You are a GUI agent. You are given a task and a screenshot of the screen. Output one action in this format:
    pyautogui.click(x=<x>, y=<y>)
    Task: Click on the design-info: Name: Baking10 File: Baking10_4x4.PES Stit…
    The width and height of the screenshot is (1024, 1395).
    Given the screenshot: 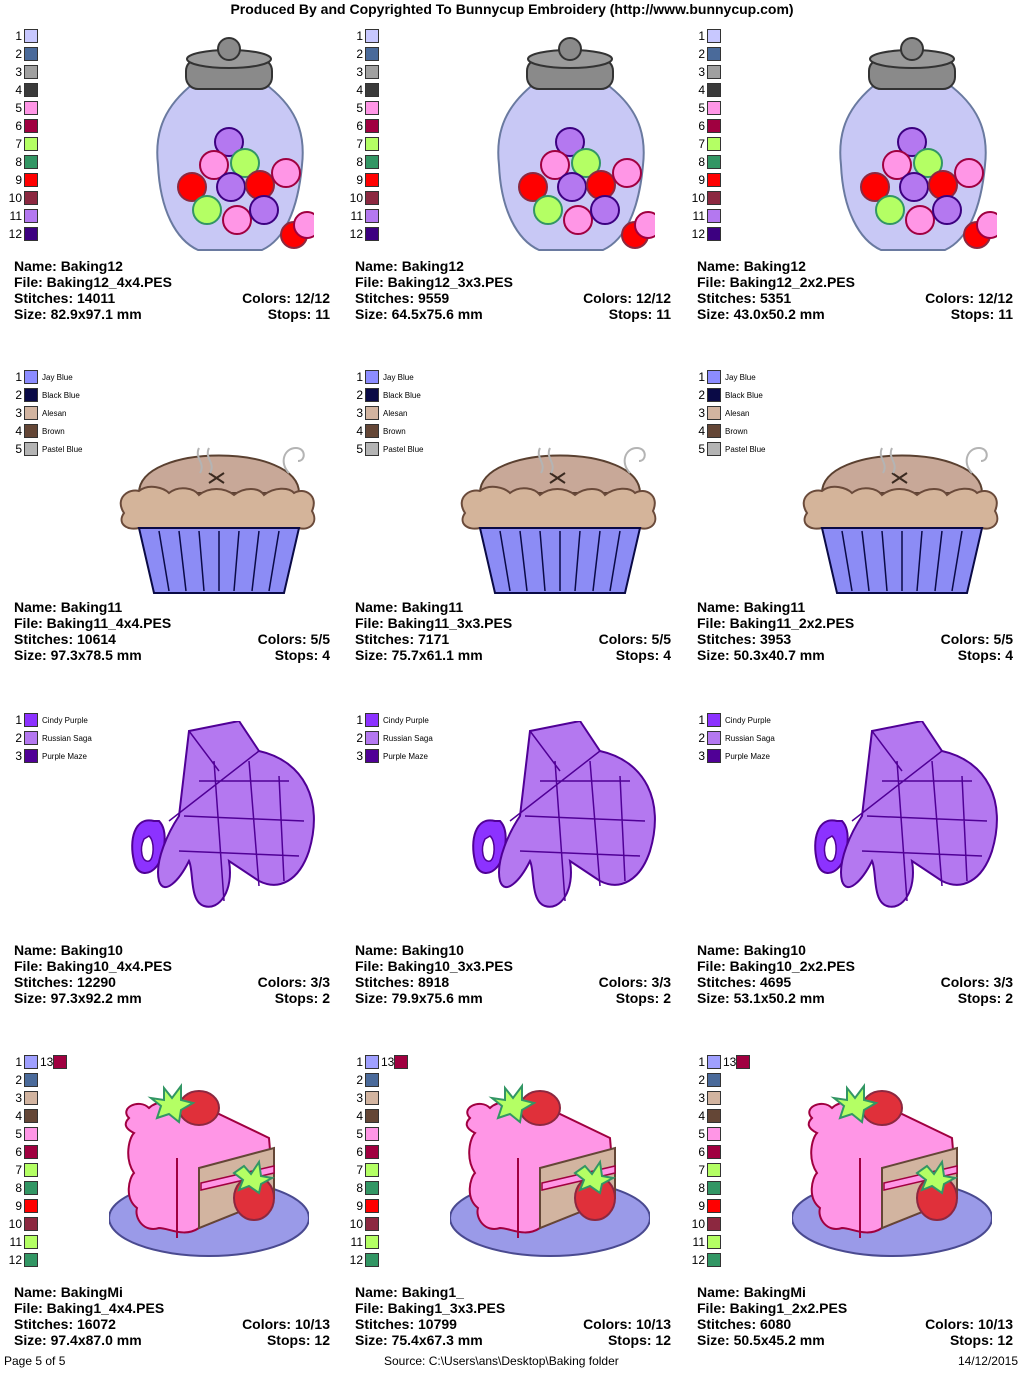 What is the action you would take?
    pyautogui.click(x=172, y=974)
    